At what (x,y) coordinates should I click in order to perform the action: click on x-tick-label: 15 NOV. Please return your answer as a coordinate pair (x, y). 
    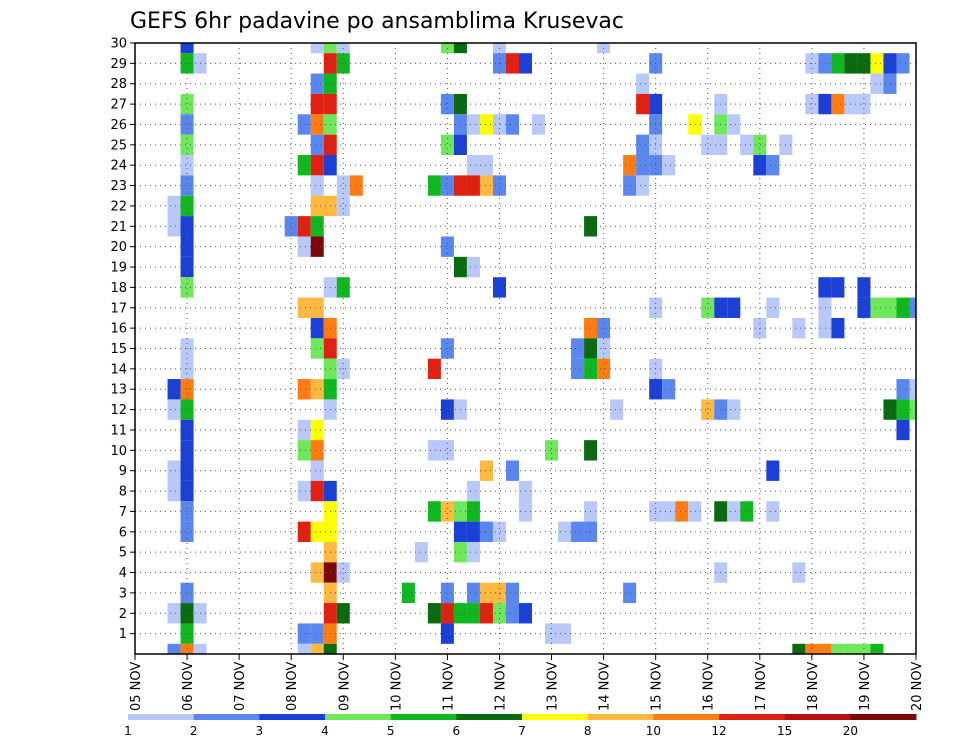
    Looking at the image, I should click on (657, 686).